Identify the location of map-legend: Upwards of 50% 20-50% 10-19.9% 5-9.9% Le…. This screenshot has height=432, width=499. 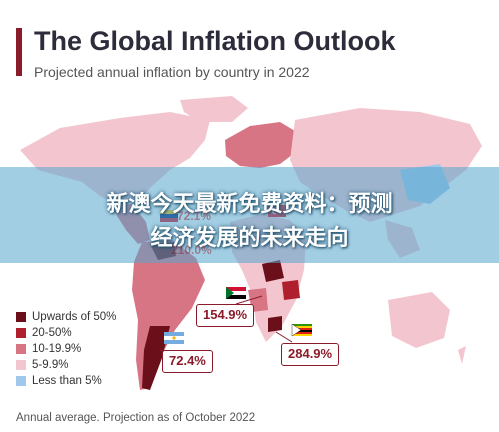
(66, 349).